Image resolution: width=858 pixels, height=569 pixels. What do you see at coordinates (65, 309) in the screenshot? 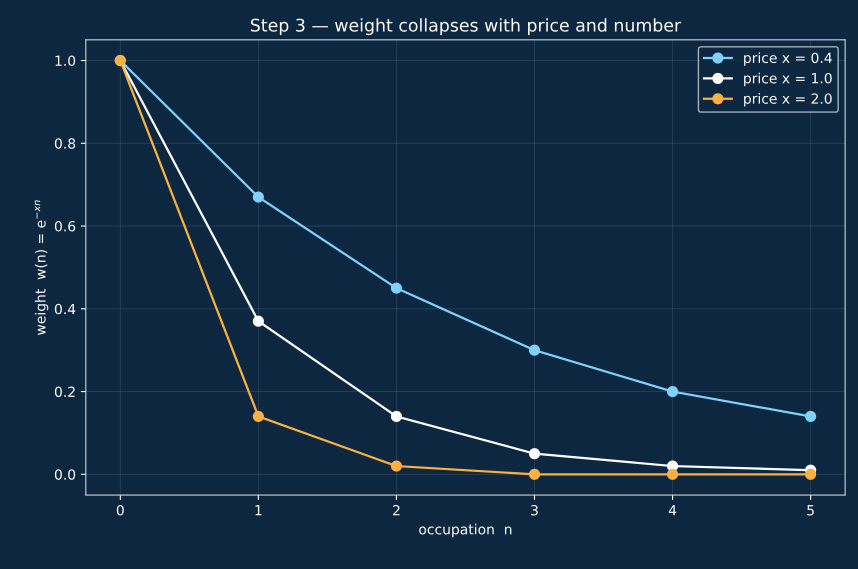
I see `y-tick-label: 0.4` at bounding box center [65, 309].